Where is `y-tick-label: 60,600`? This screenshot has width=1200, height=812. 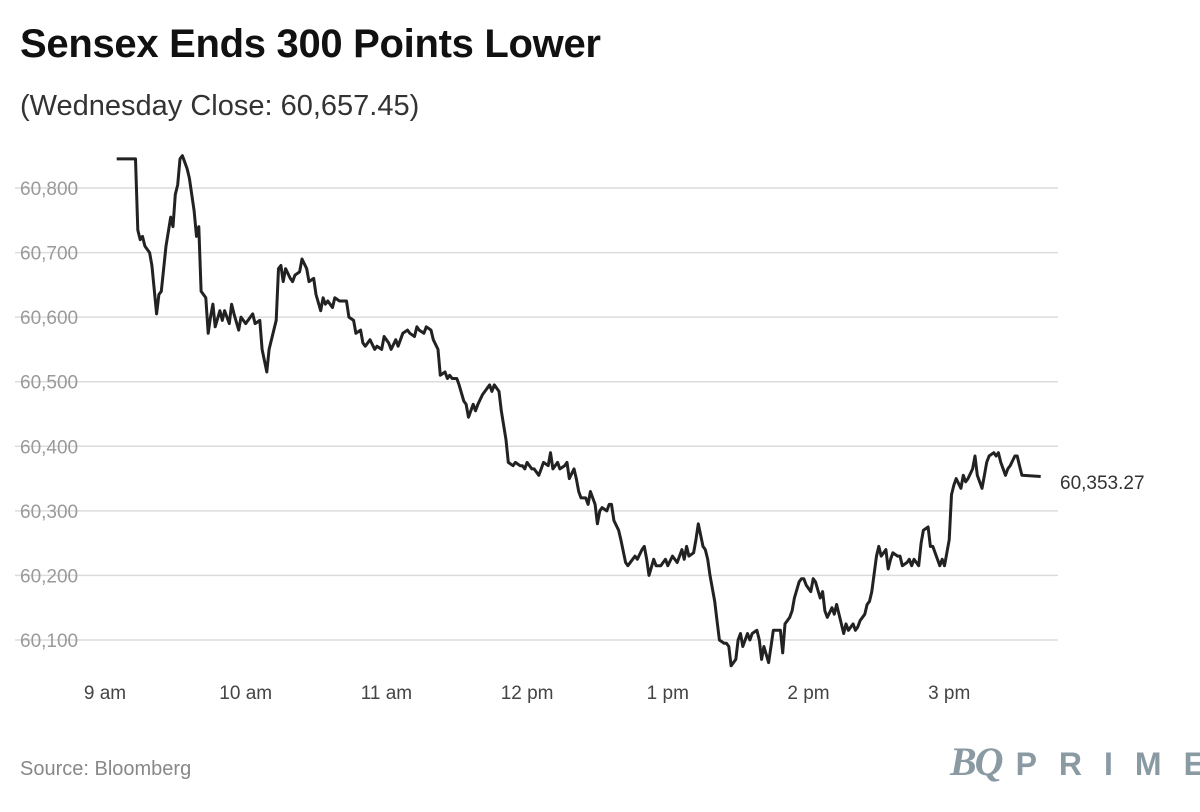 y-tick-label: 60,600 is located at coordinates (49, 318).